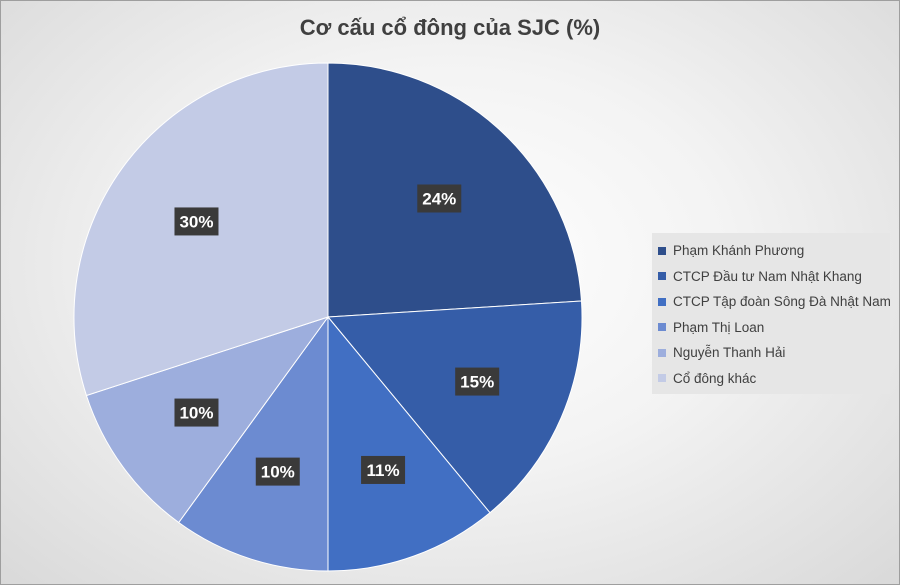  I want to click on data-label: 15%, so click(477, 381).